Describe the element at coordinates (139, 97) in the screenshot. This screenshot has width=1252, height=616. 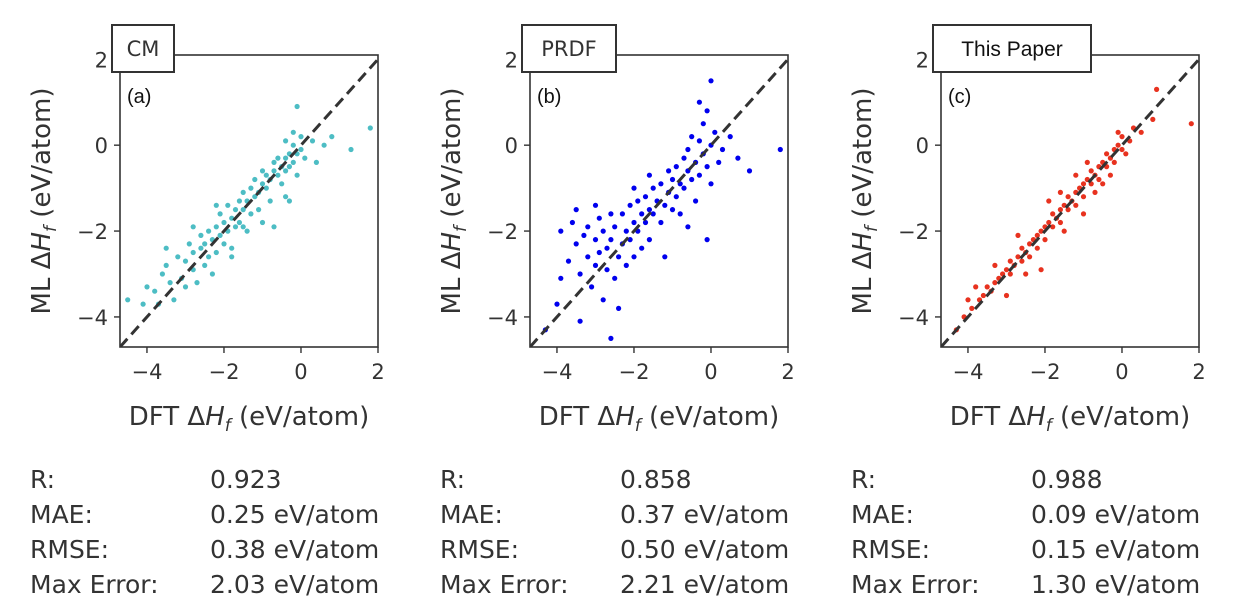
I see `panel-label: (a)` at that location.